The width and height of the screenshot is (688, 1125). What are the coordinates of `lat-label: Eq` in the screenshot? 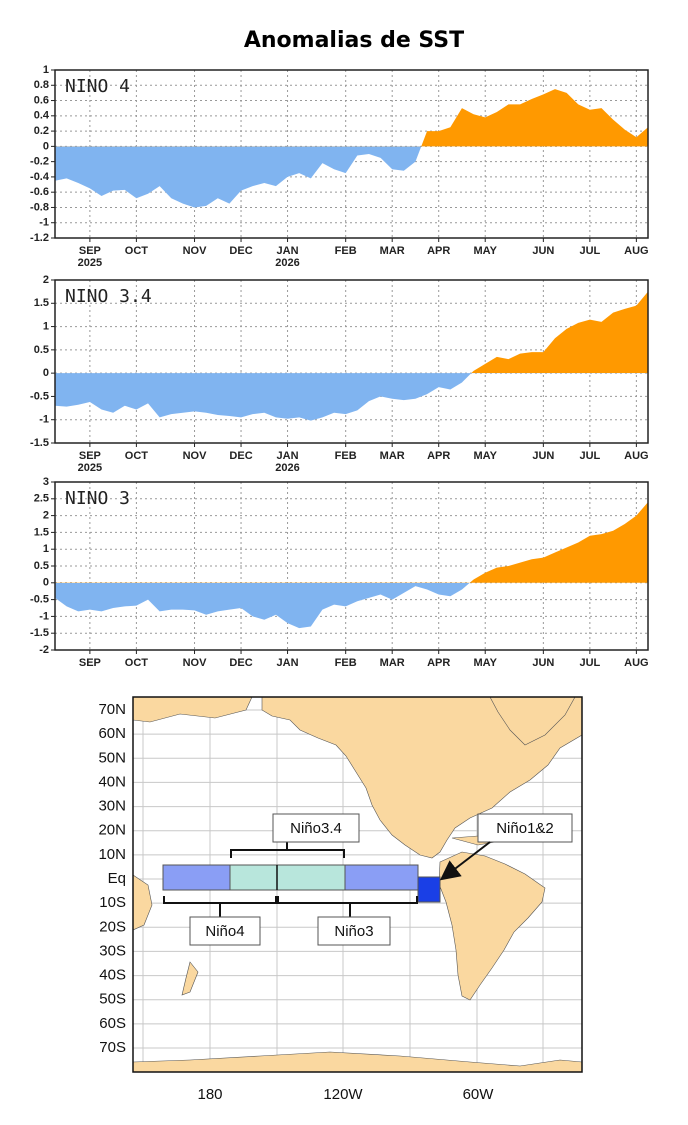 It's located at (117, 878).